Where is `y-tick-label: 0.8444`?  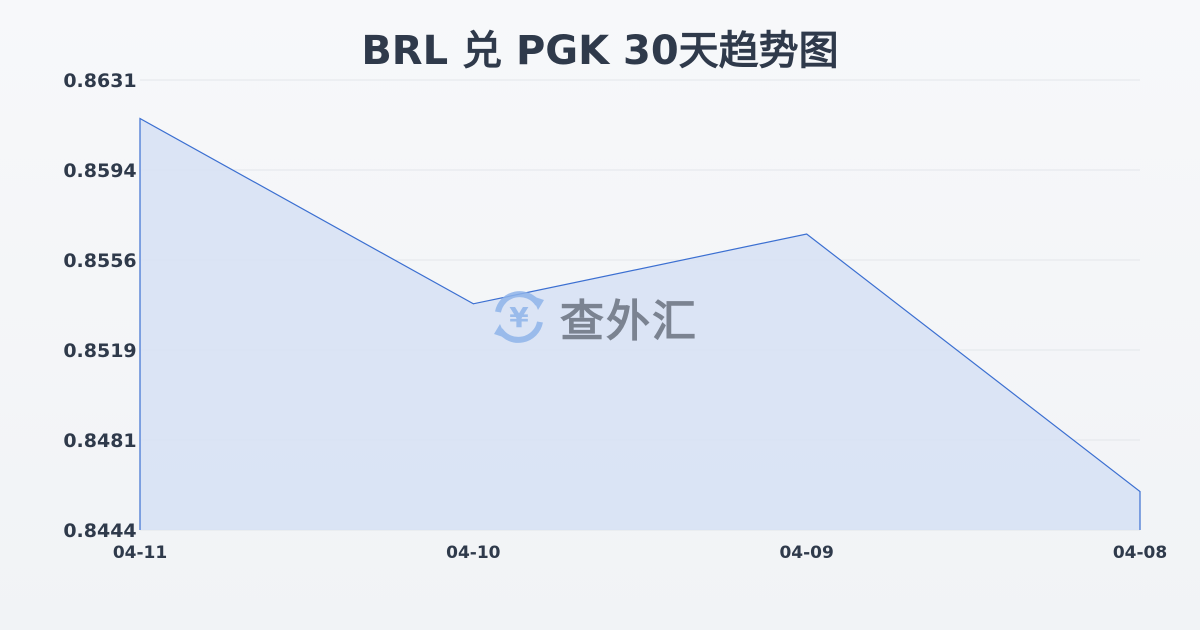 y-tick-label: 0.8444 is located at coordinates (99, 531).